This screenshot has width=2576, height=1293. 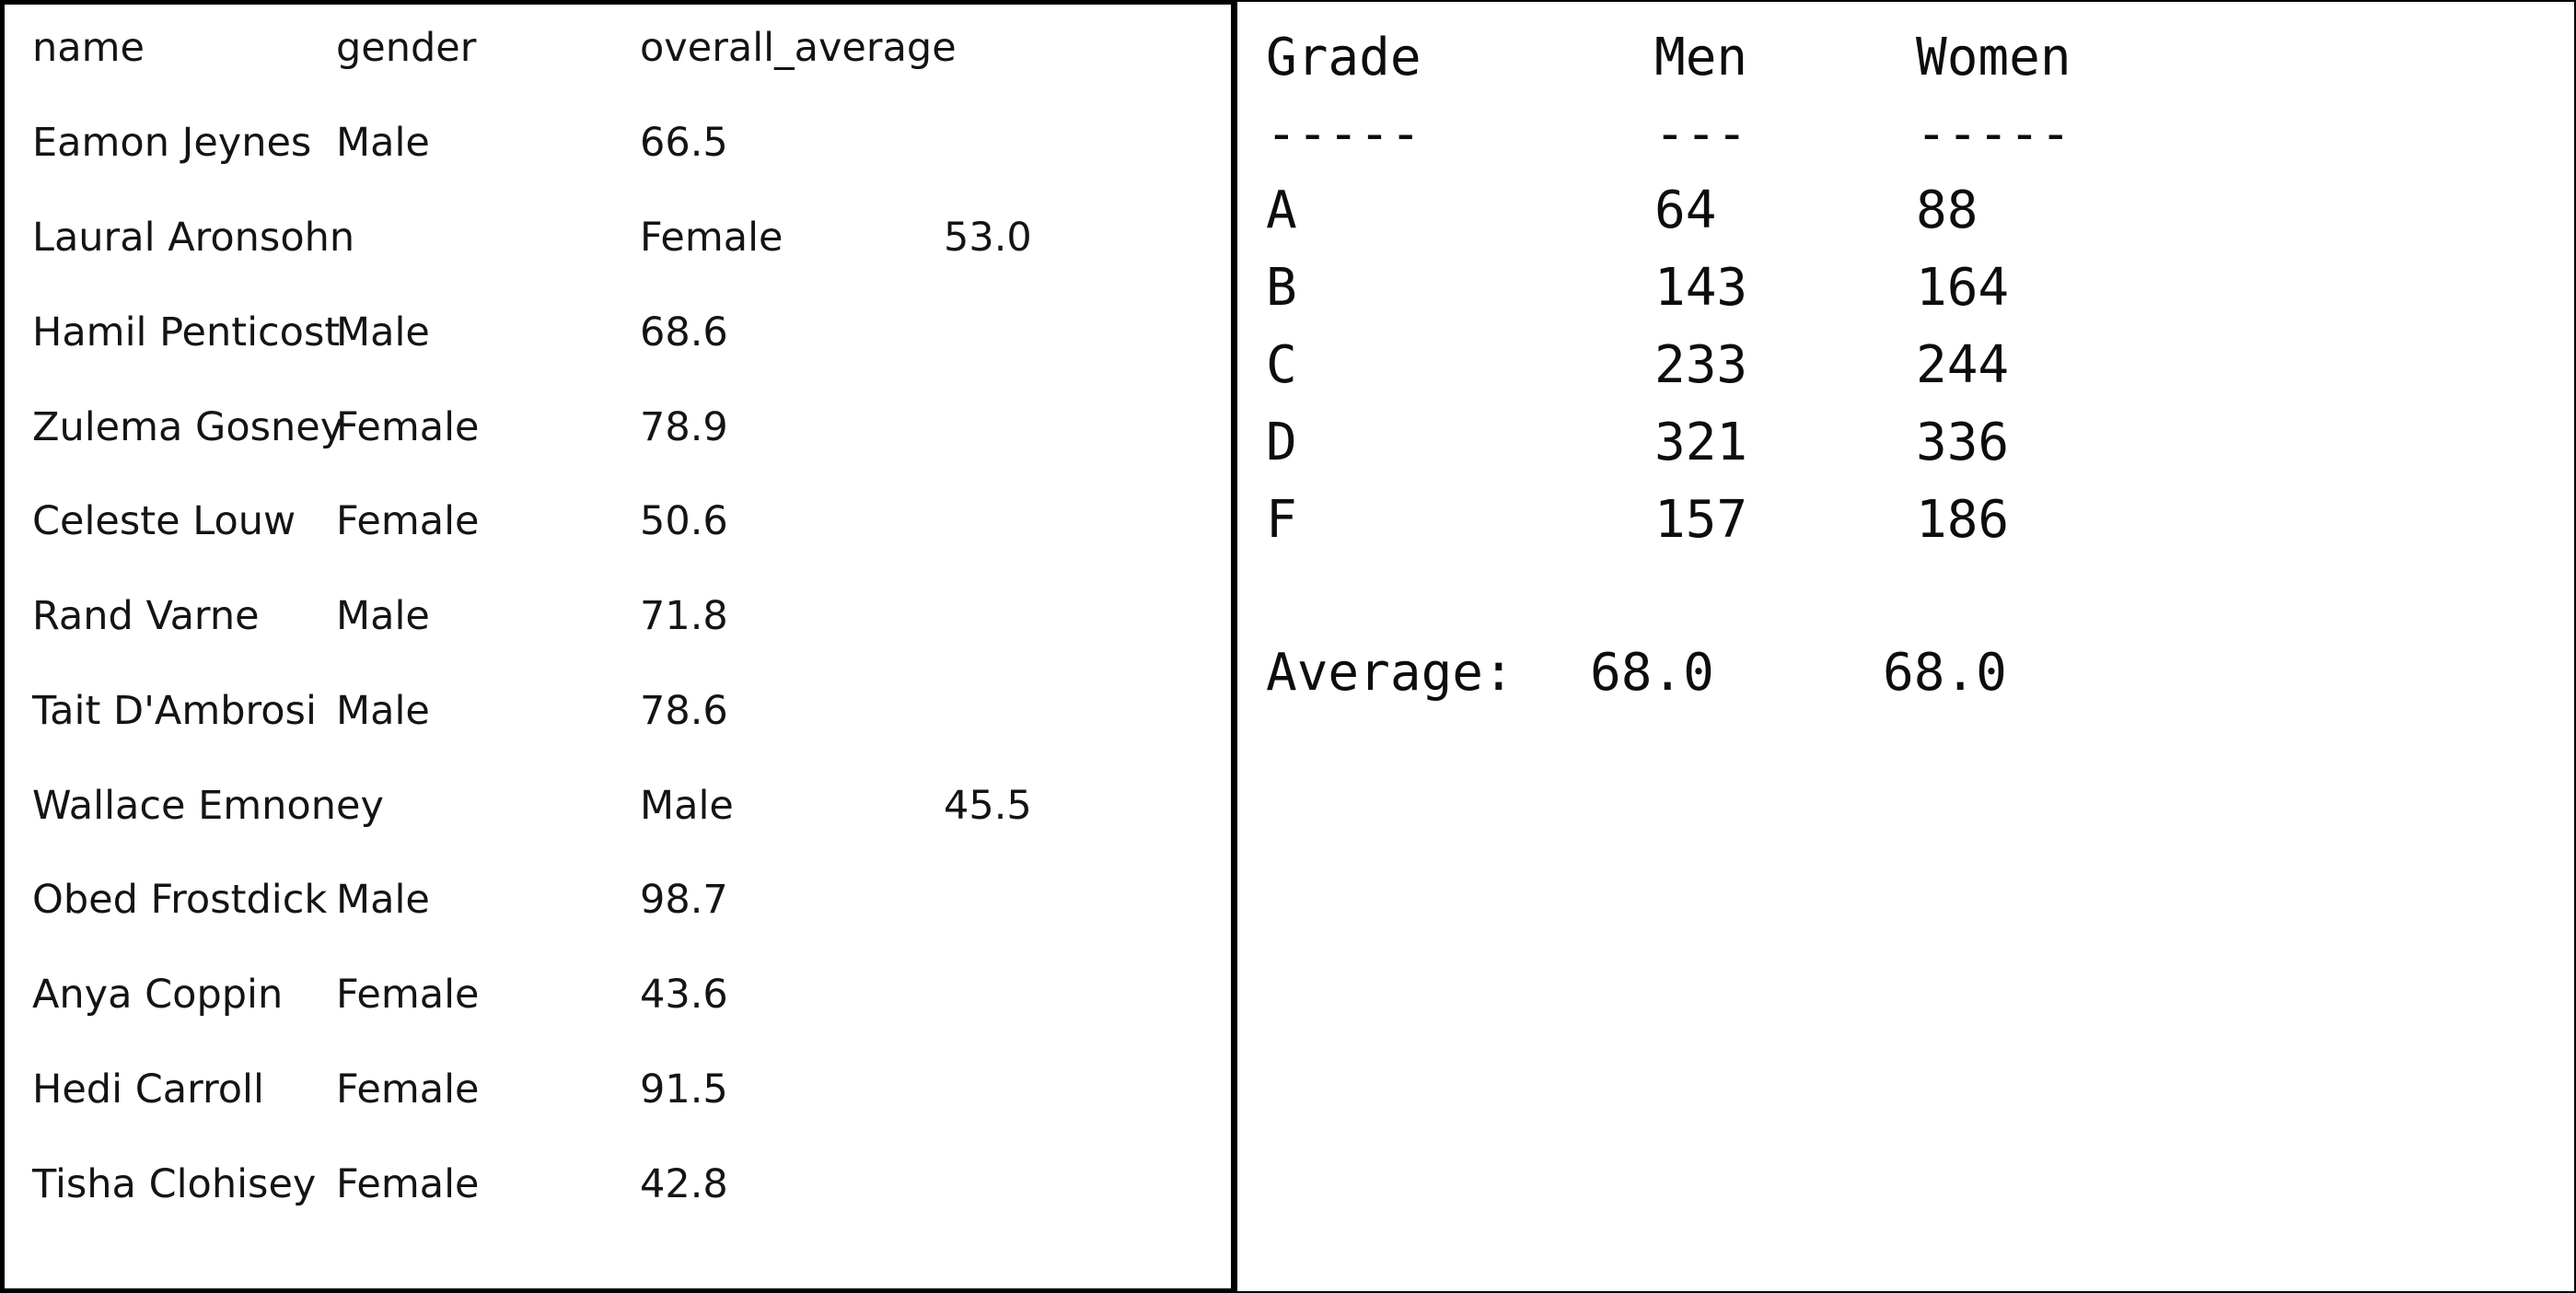 I want to click on average-men: 68.0, so click(x=1652, y=673).